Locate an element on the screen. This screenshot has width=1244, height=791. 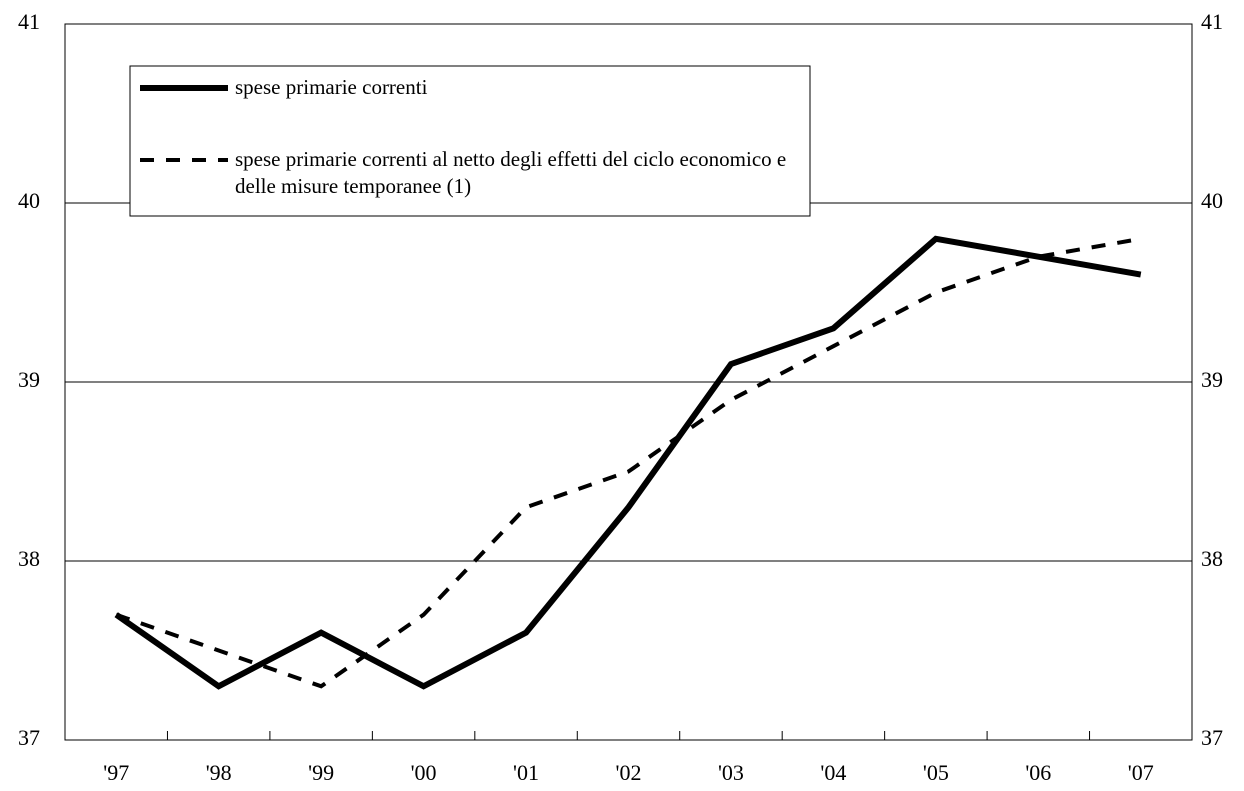
x-tick-label: '03 is located at coordinates (731, 772).